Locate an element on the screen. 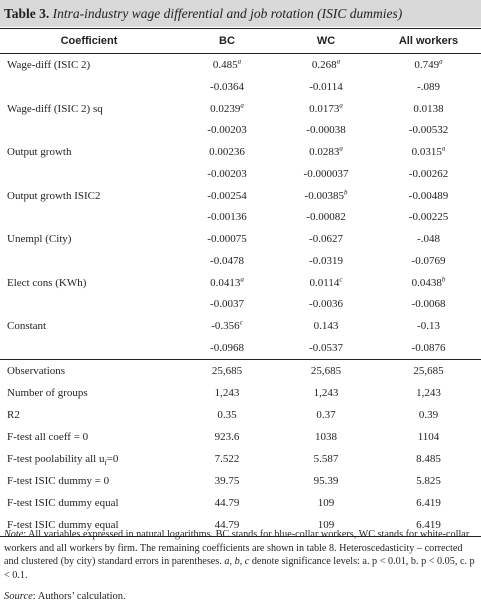 The height and width of the screenshot is (616, 481). header-all-workers: All workers is located at coordinates (428, 41).